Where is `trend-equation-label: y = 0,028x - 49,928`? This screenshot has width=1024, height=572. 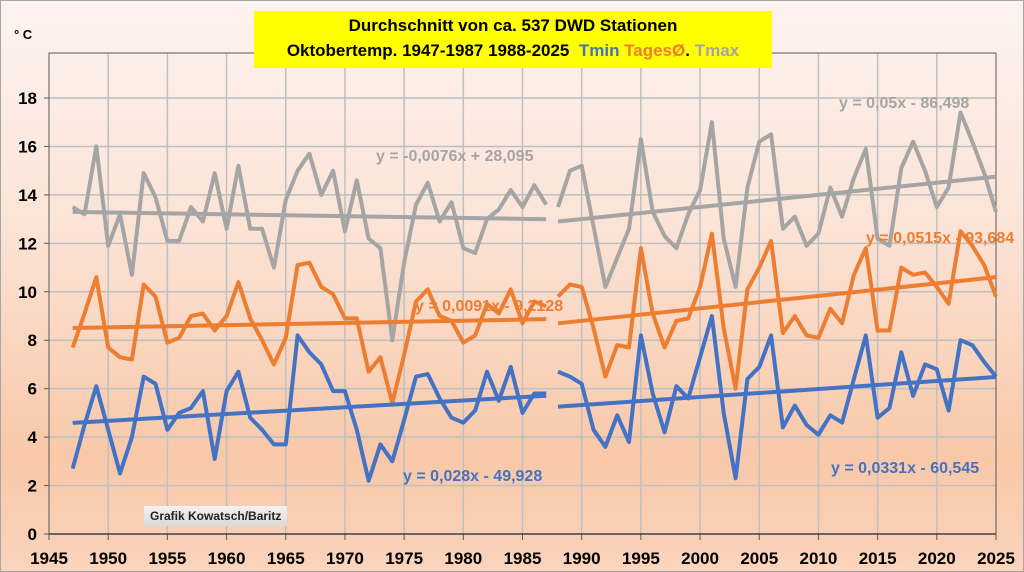
trend-equation-label: y = 0,028x - 49,928 is located at coordinates (472, 476).